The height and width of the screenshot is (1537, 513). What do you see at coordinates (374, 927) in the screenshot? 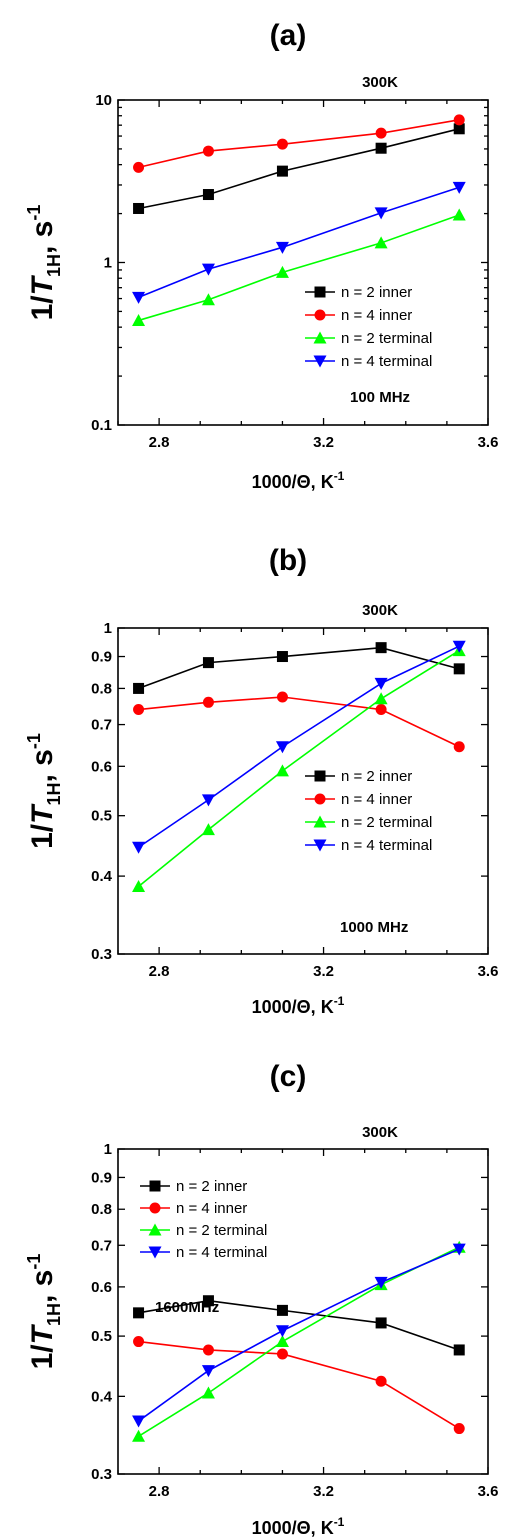
I see `frequency-note: 1000 MHz` at bounding box center [374, 927].